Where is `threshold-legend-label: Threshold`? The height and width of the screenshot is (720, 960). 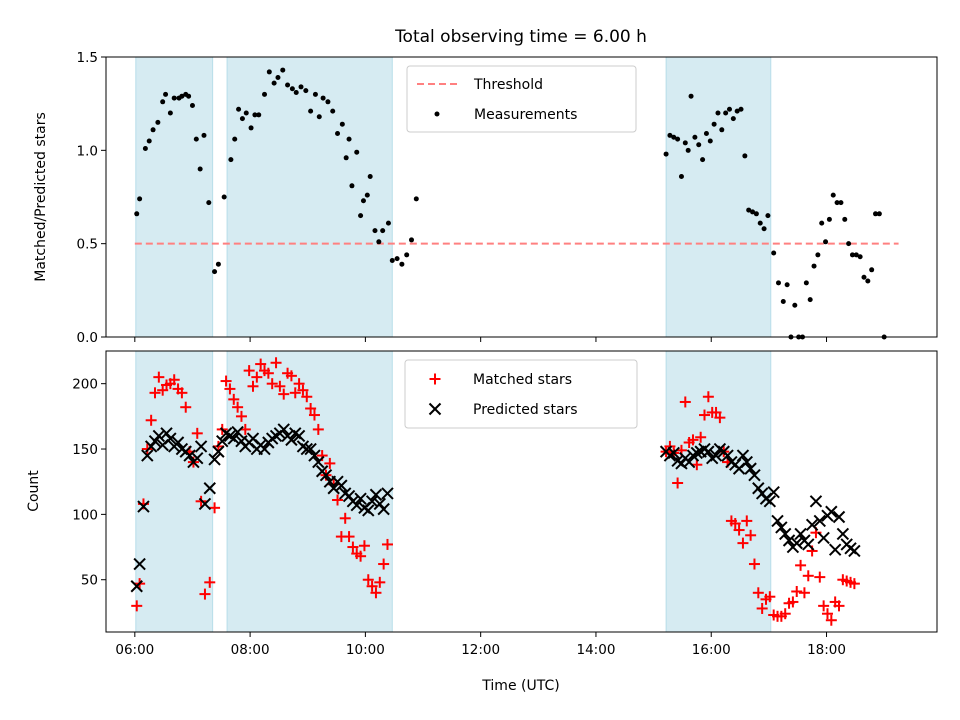
threshold-legend-label: Threshold is located at coordinates (508, 85).